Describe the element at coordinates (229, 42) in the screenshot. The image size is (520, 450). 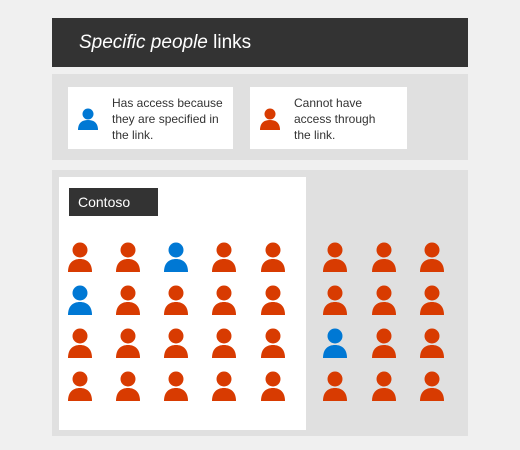
I see `title-rest: links` at that location.